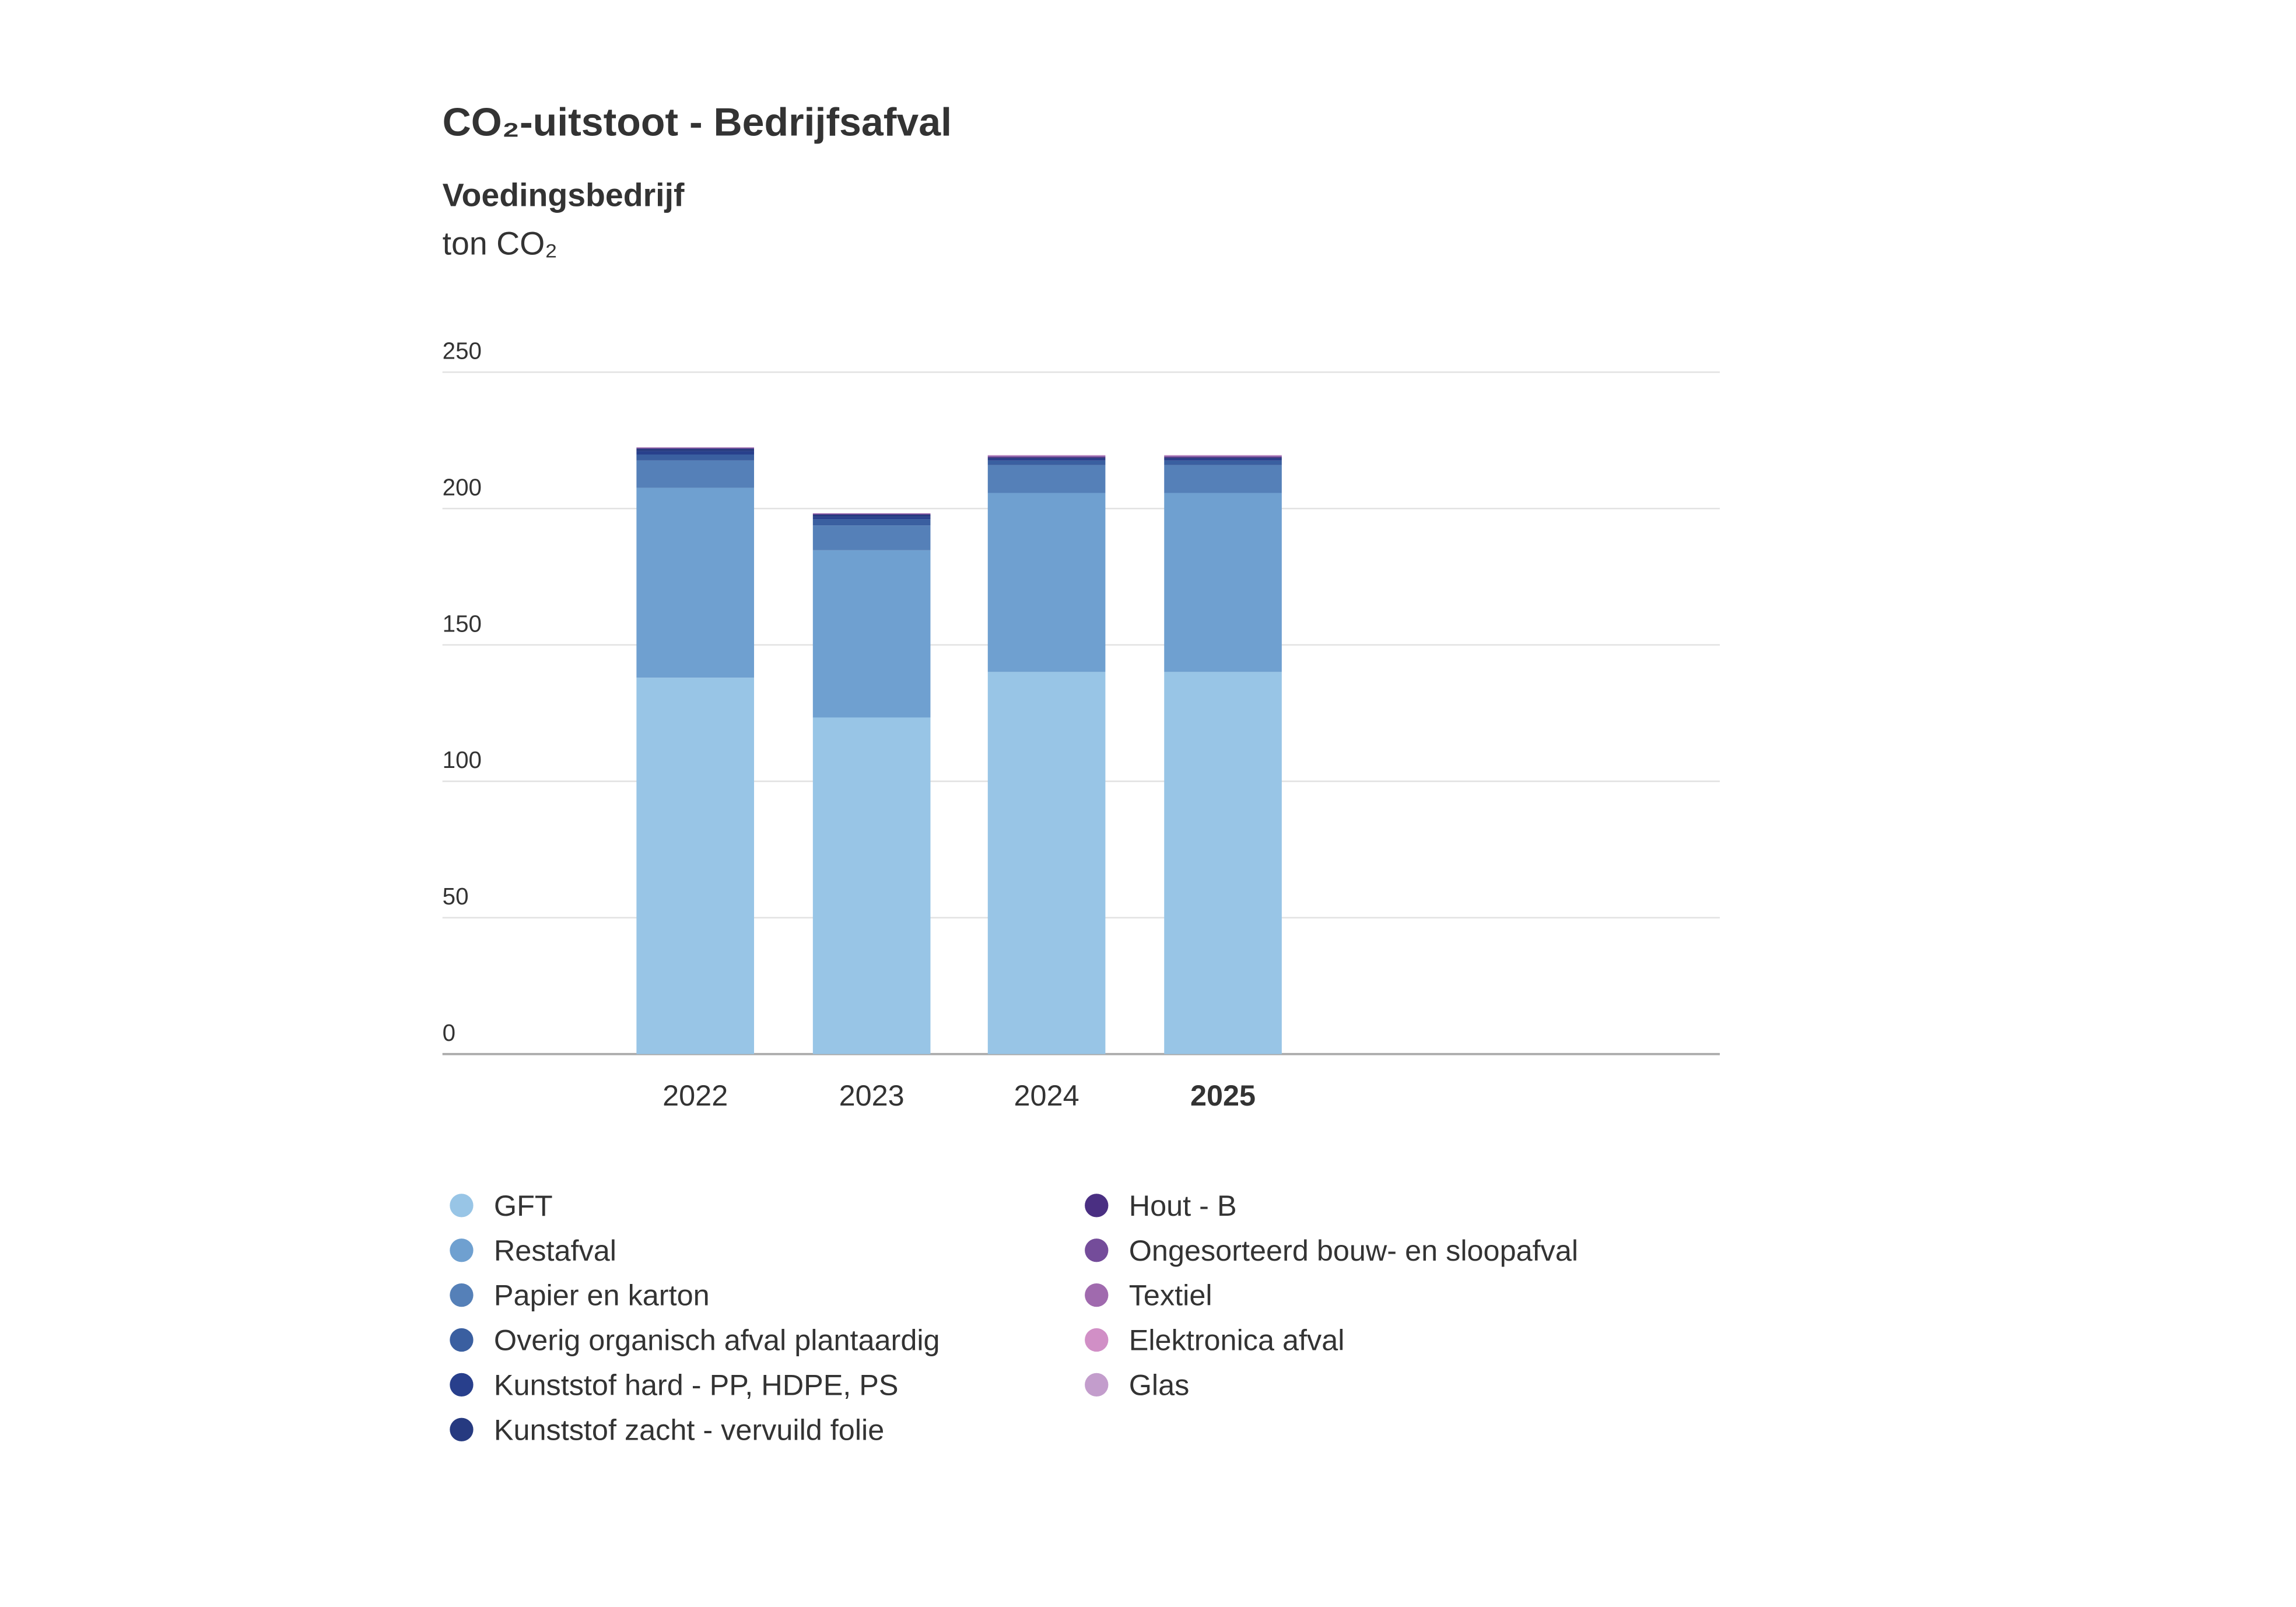  Describe the element at coordinates (462, 623) in the screenshot. I see `y-tick-label: 150` at that location.